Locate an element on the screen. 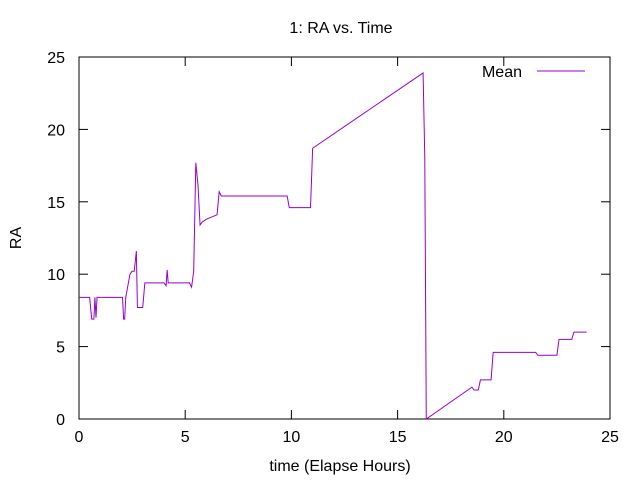  x-axis-label: time (Elapse Hours) is located at coordinates (339, 466).